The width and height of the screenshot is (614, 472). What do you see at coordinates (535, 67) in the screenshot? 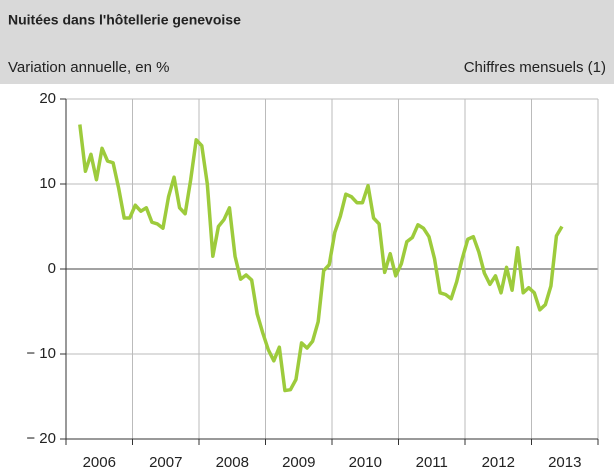
I see `note: Chiffres mensuels (1)` at bounding box center [535, 67].